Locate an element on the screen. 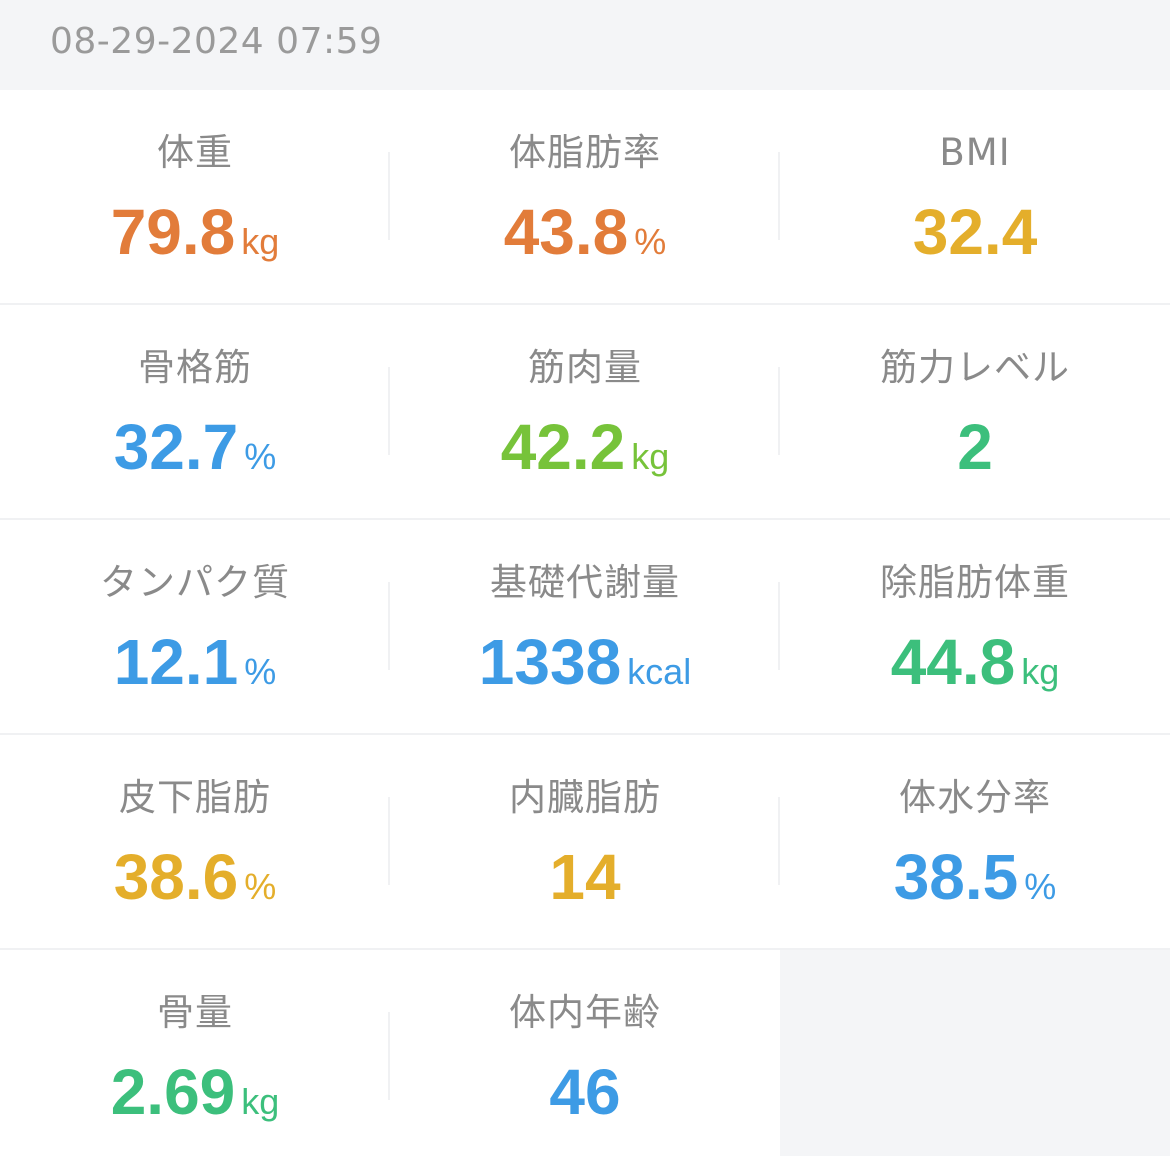 This screenshot has height=1156, width=1170. metric-skeletal-muscle: 骨格筋 32.7 % is located at coordinates (195, 411).